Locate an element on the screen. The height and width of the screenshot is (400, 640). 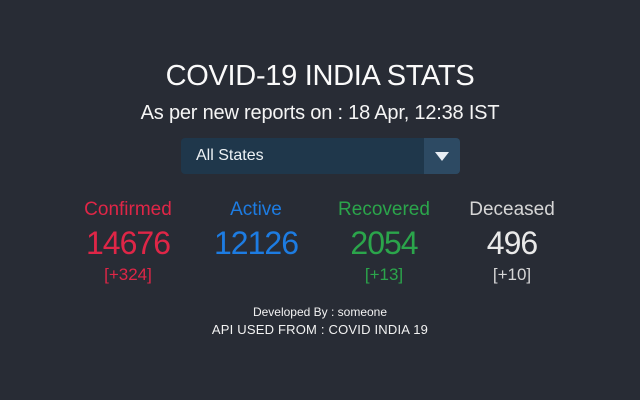
dropdown-arrow-button is located at coordinates (442, 156).